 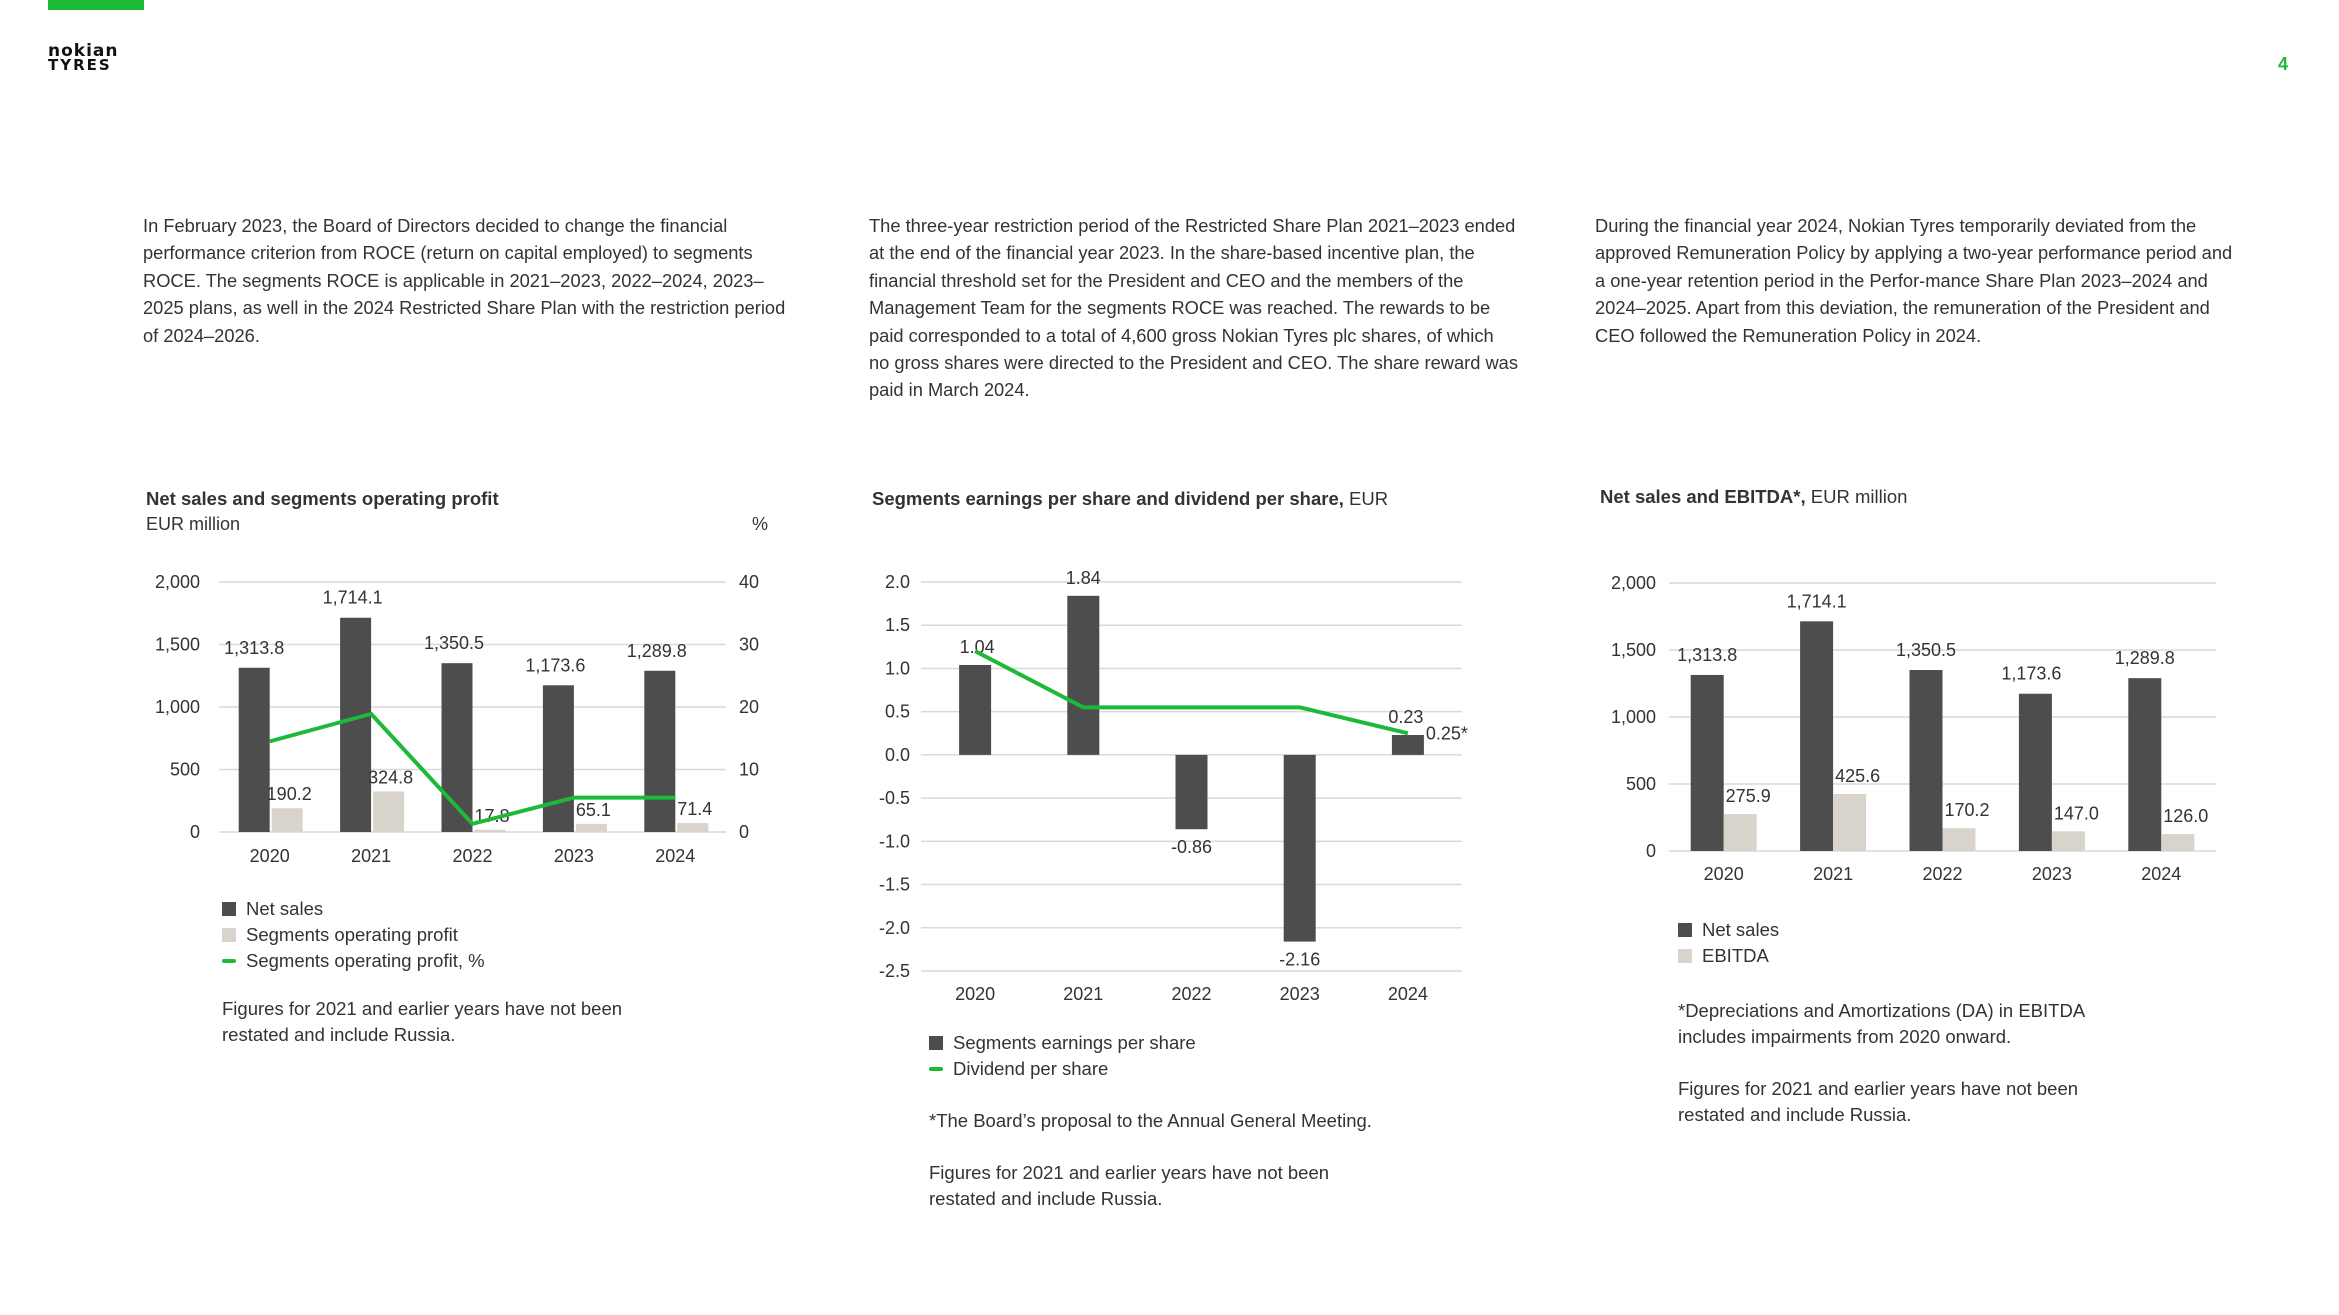 What do you see at coordinates (894, 885) in the screenshot?
I see `y-tick-label: -1.5` at bounding box center [894, 885].